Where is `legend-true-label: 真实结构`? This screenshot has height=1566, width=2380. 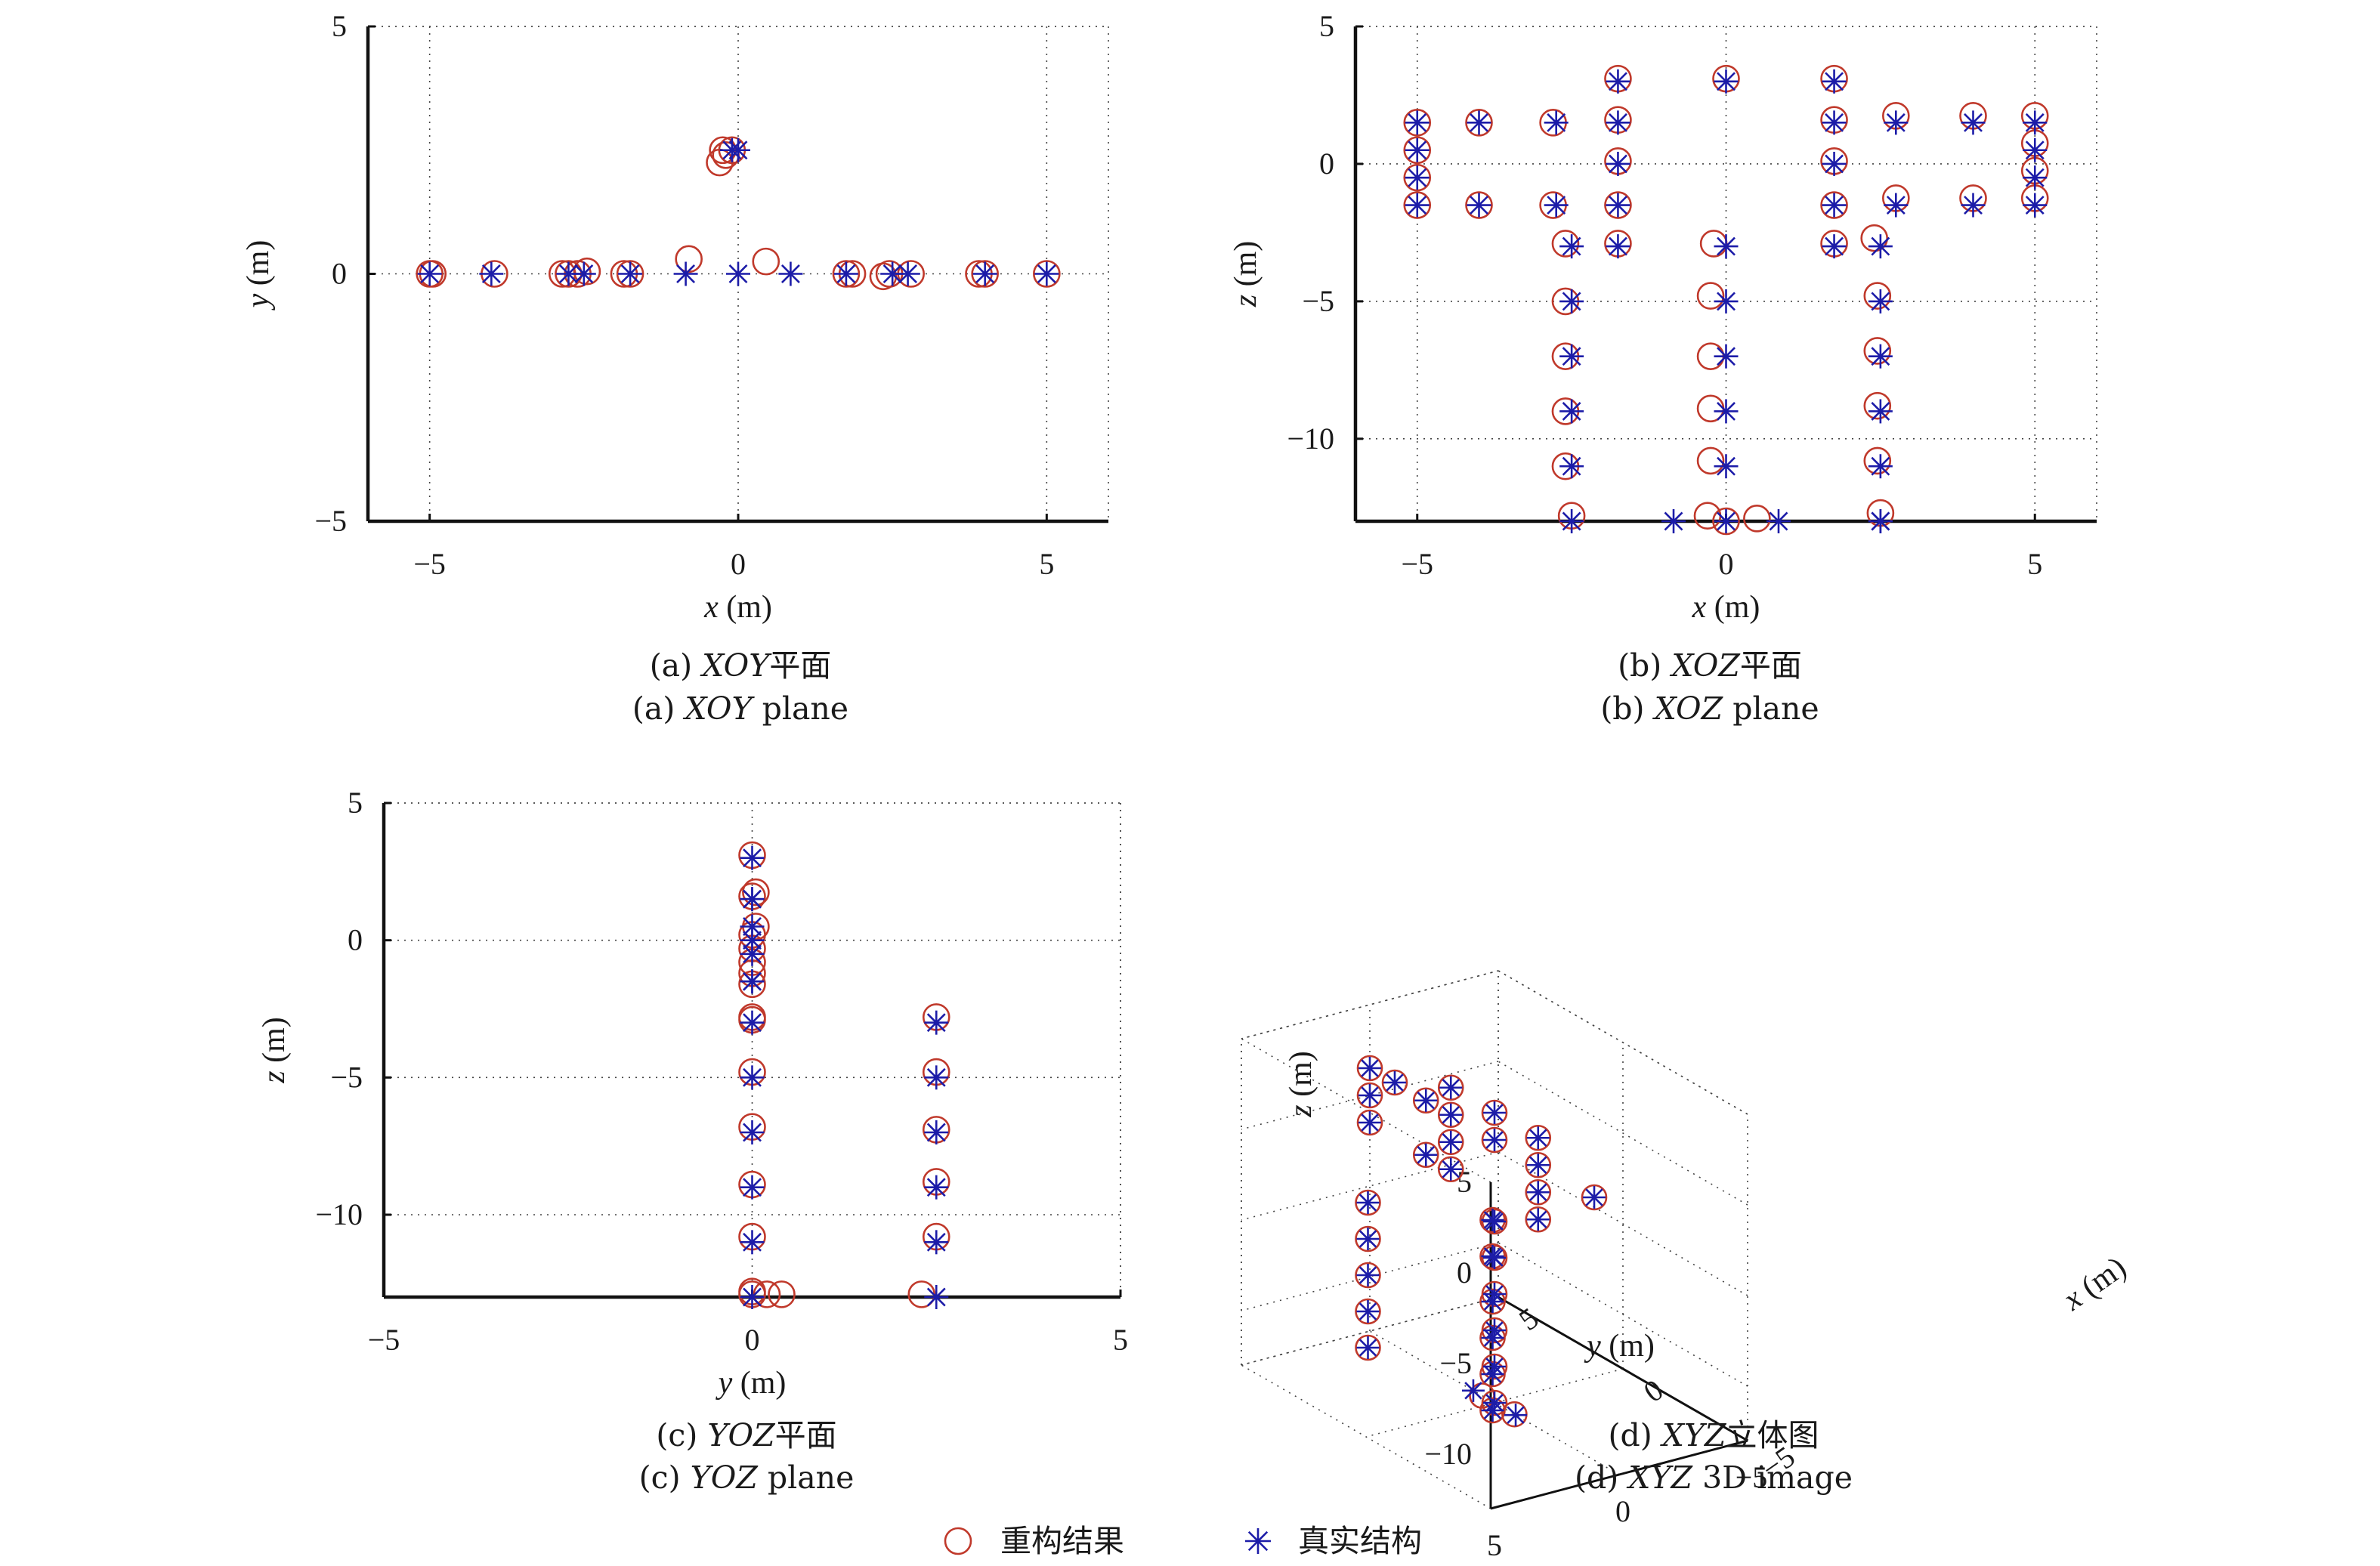 legend-true-label: 真实结构 is located at coordinates (1360, 1541).